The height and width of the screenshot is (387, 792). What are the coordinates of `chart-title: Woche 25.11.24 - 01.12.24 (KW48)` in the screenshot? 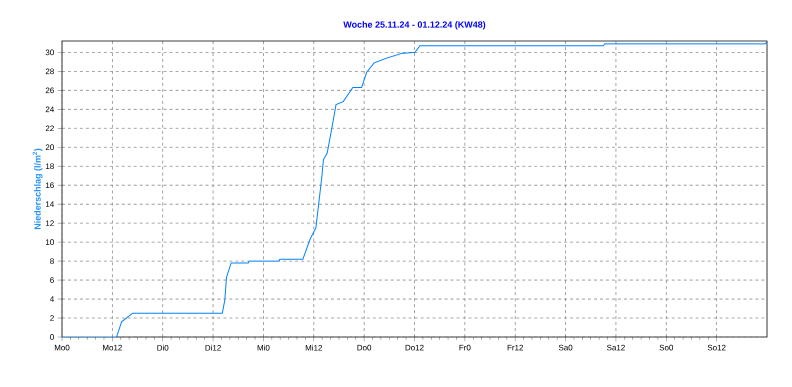 It's located at (414, 25).